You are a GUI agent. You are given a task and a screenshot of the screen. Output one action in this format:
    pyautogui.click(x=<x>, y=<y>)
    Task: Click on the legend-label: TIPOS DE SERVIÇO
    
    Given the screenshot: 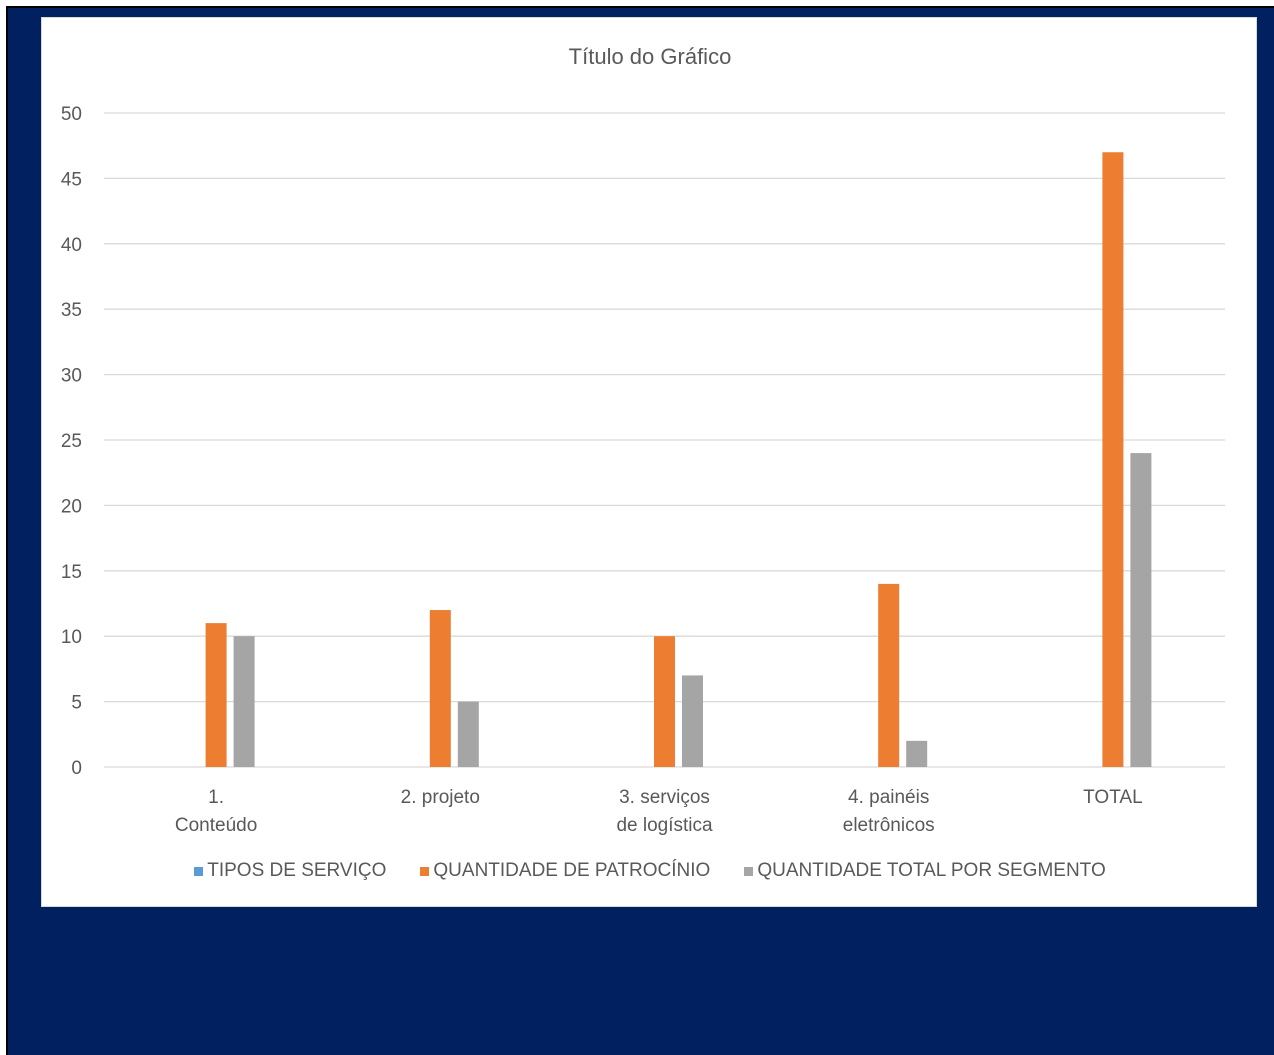 What is the action you would take?
    pyautogui.click(x=297, y=870)
    